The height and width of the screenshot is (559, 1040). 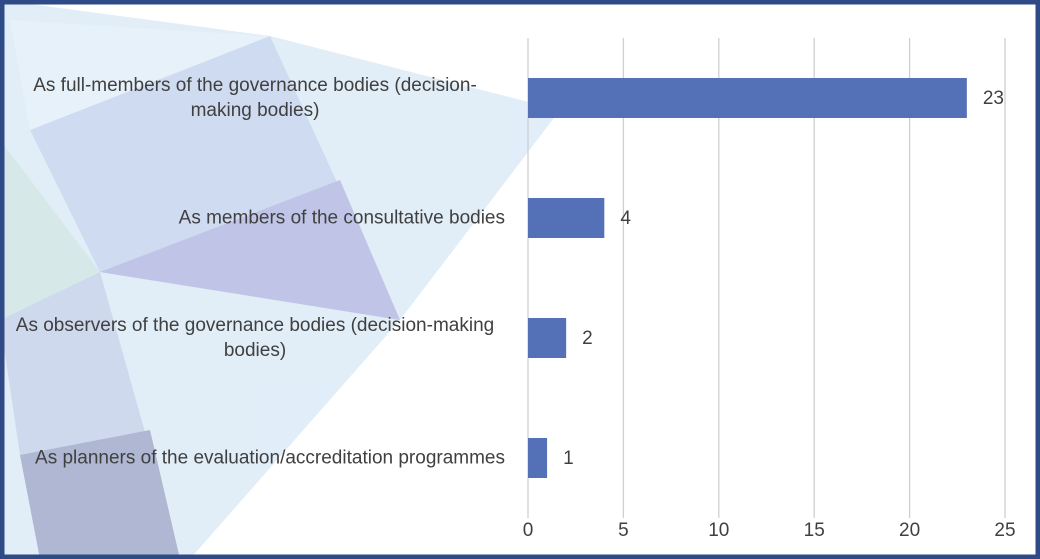 I want to click on x-tick-label: 20, so click(x=909, y=530).